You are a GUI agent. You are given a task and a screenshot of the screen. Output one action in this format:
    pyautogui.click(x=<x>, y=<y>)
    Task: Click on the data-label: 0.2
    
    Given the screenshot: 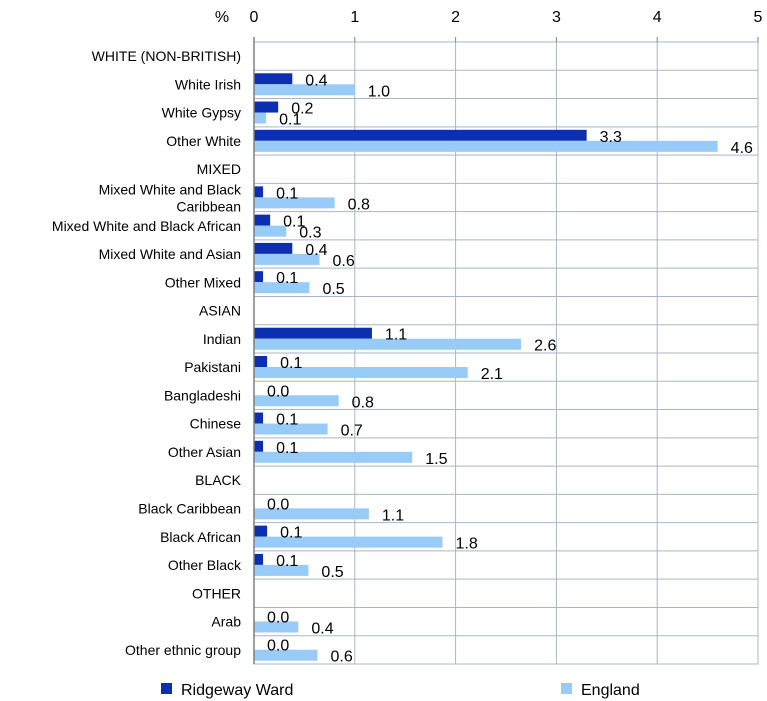 What is the action you would take?
    pyautogui.click(x=302, y=109)
    